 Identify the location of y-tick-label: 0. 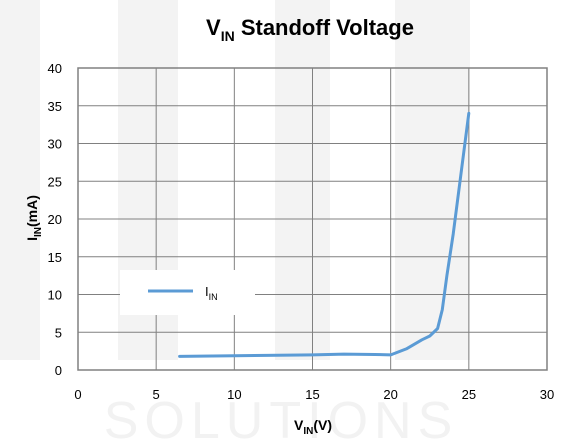
(58, 370).